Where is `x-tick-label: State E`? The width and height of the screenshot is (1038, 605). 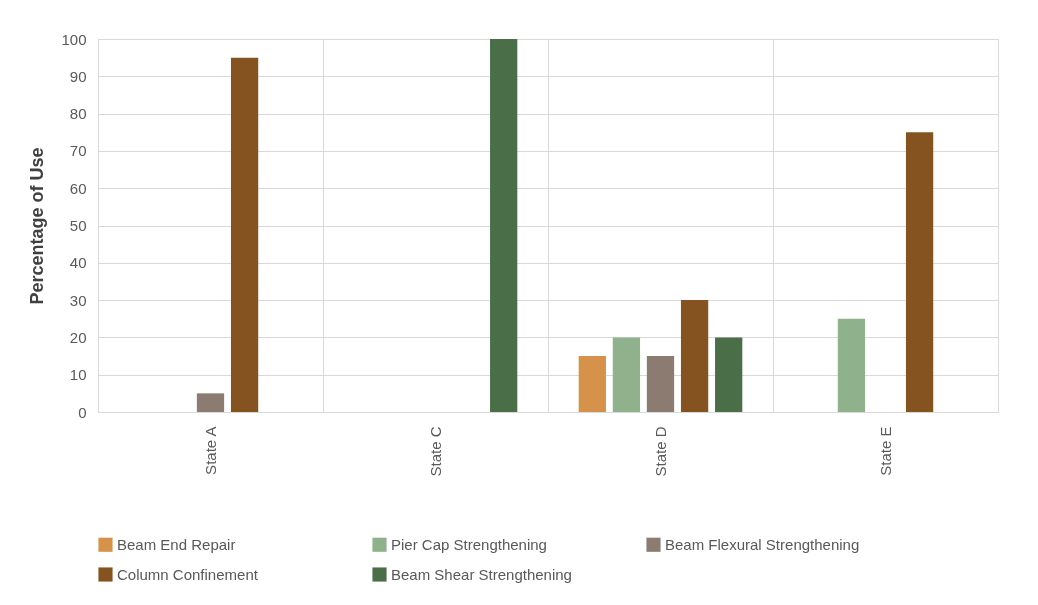 x-tick-label: State E is located at coordinates (885, 451).